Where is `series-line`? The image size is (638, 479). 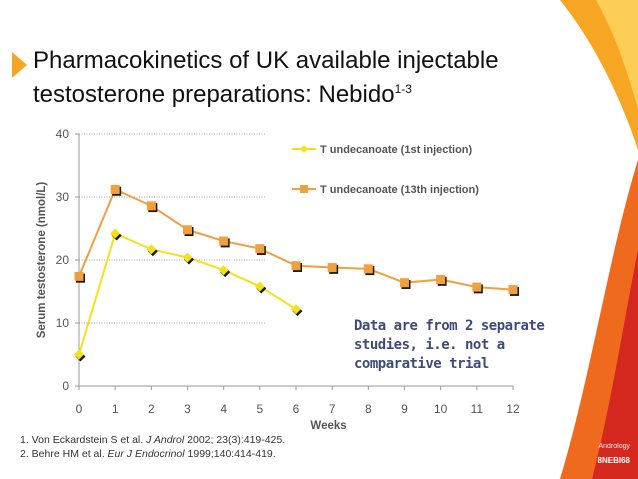
series-line is located at coordinates (296, 239).